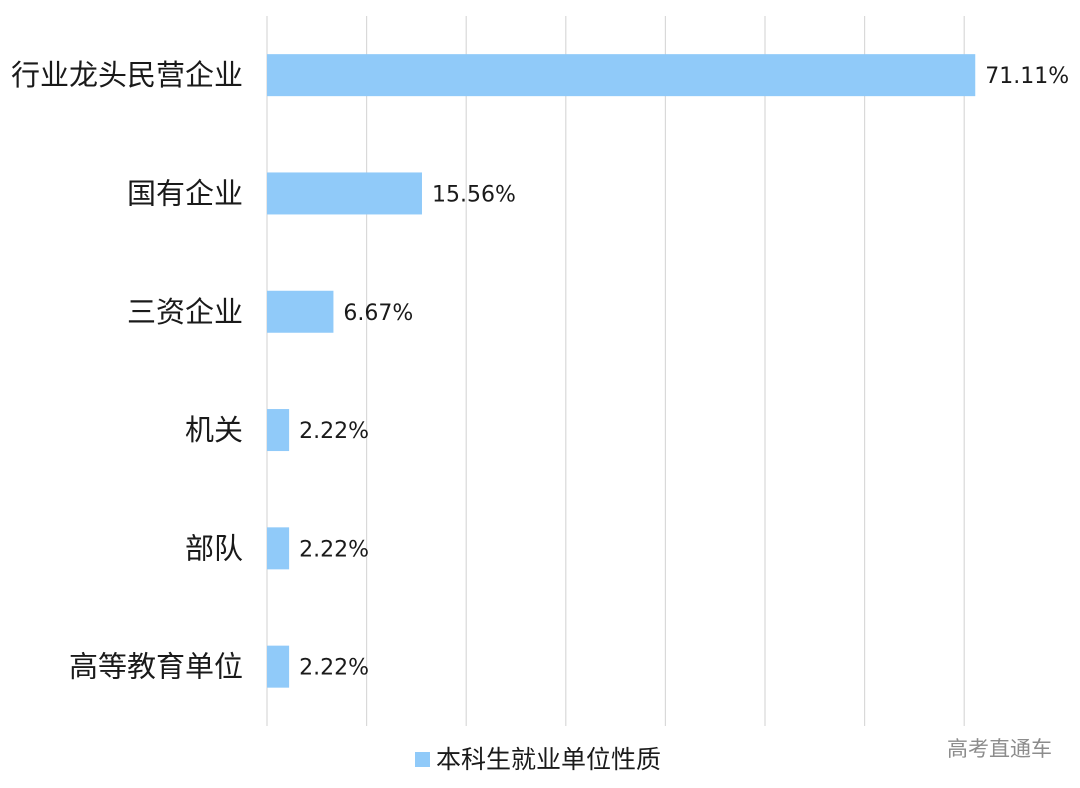 This screenshot has height=788, width=1080. Describe the element at coordinates (548, 759) in the screenshot. I see `legend-label: 本科生就业单位性质` at that location.